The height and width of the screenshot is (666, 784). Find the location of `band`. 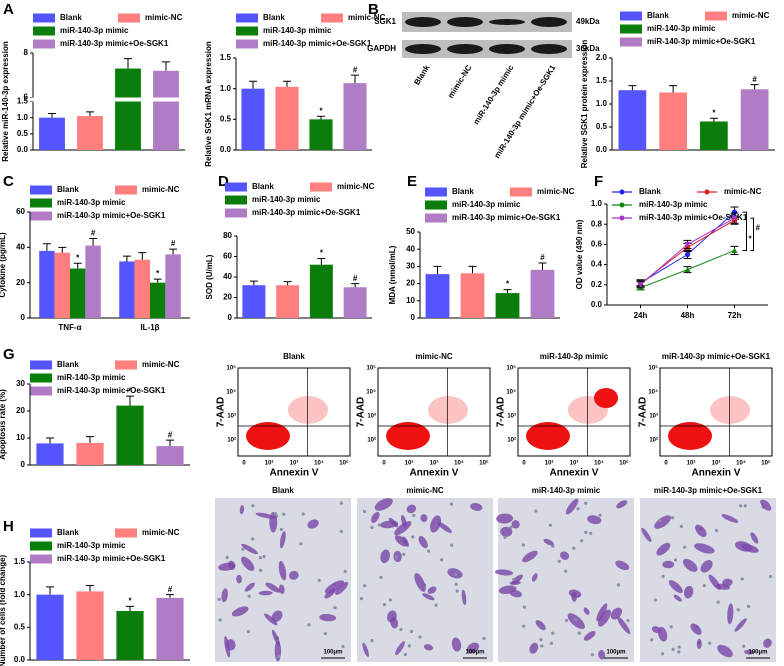

band is located at coordinates (465, 22).